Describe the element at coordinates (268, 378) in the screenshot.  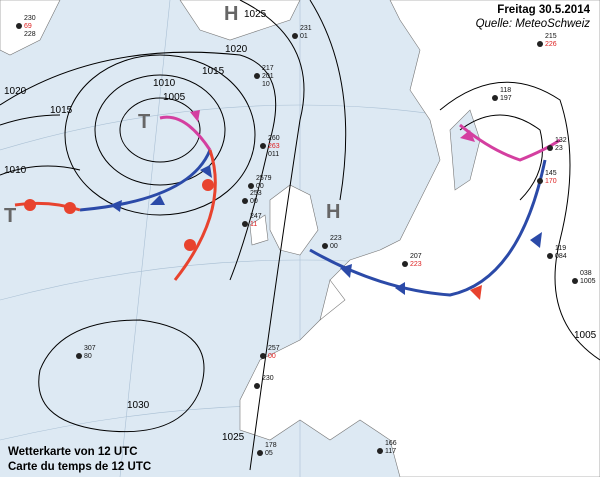
I see `station-value: 230` at that location.